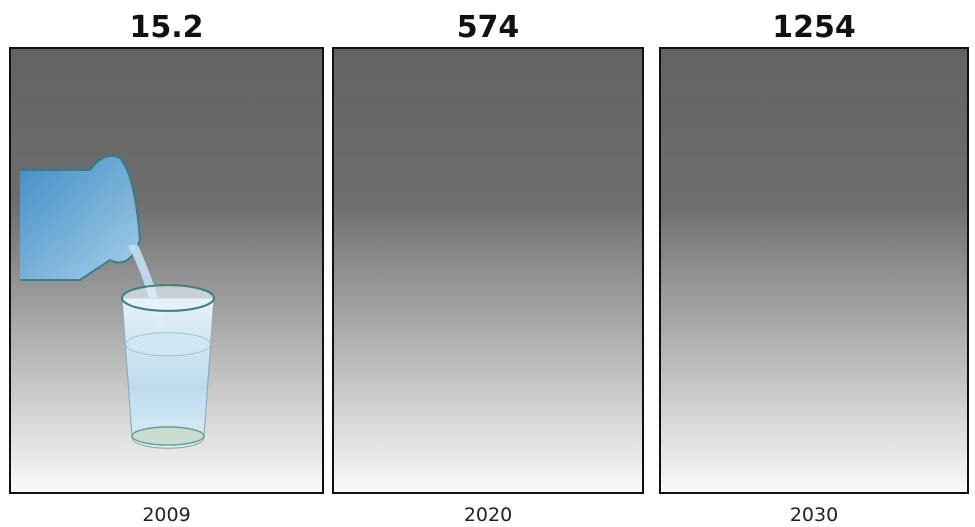 The height and width of the screenshot is (527, 975). Describe the element at coordinates (488, 515) in the screenshot. I see `category-label: 2020` at that location.